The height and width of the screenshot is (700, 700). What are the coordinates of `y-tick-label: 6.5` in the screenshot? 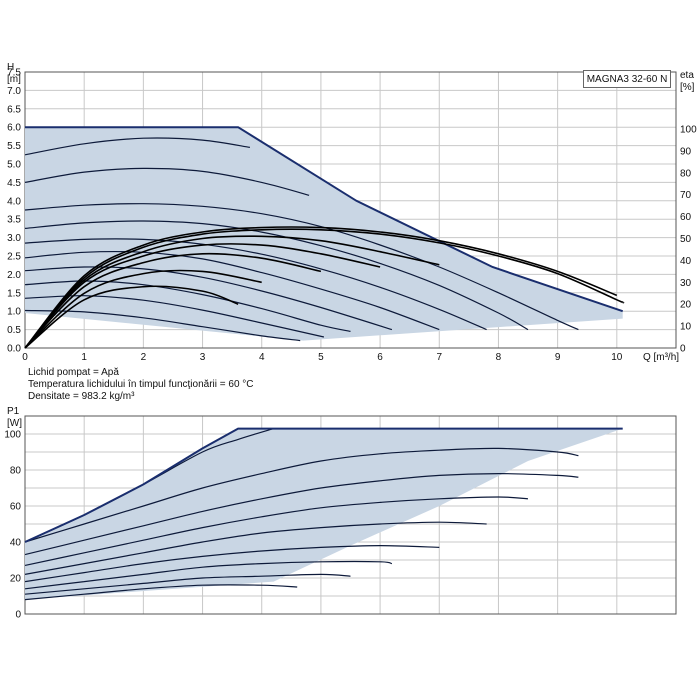 It's located at (14, 109).